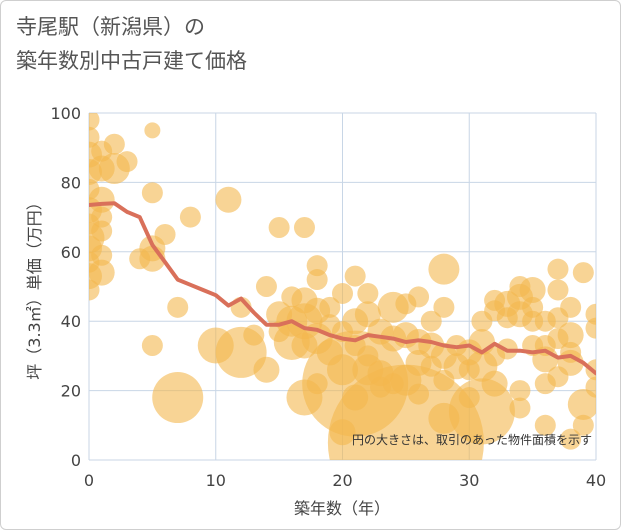  I want to click on y-axis-label: 坪（3.3㎡）単価（万円）, so click(34, 286).